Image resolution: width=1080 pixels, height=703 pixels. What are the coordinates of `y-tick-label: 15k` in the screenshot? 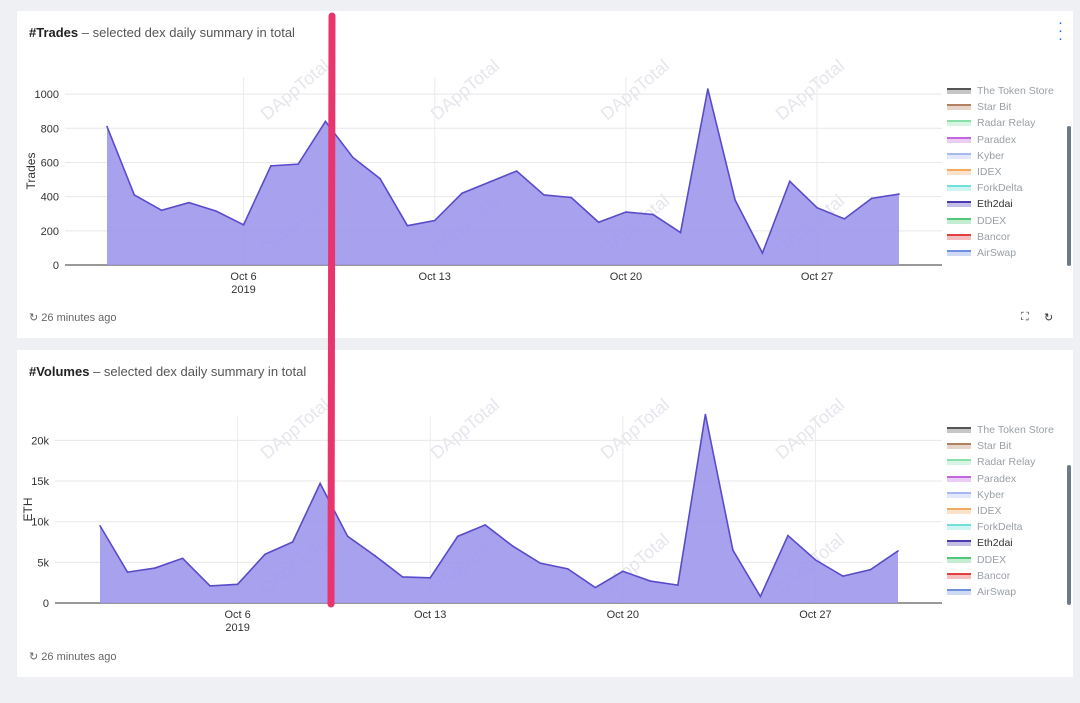 It's located at (40, 482).